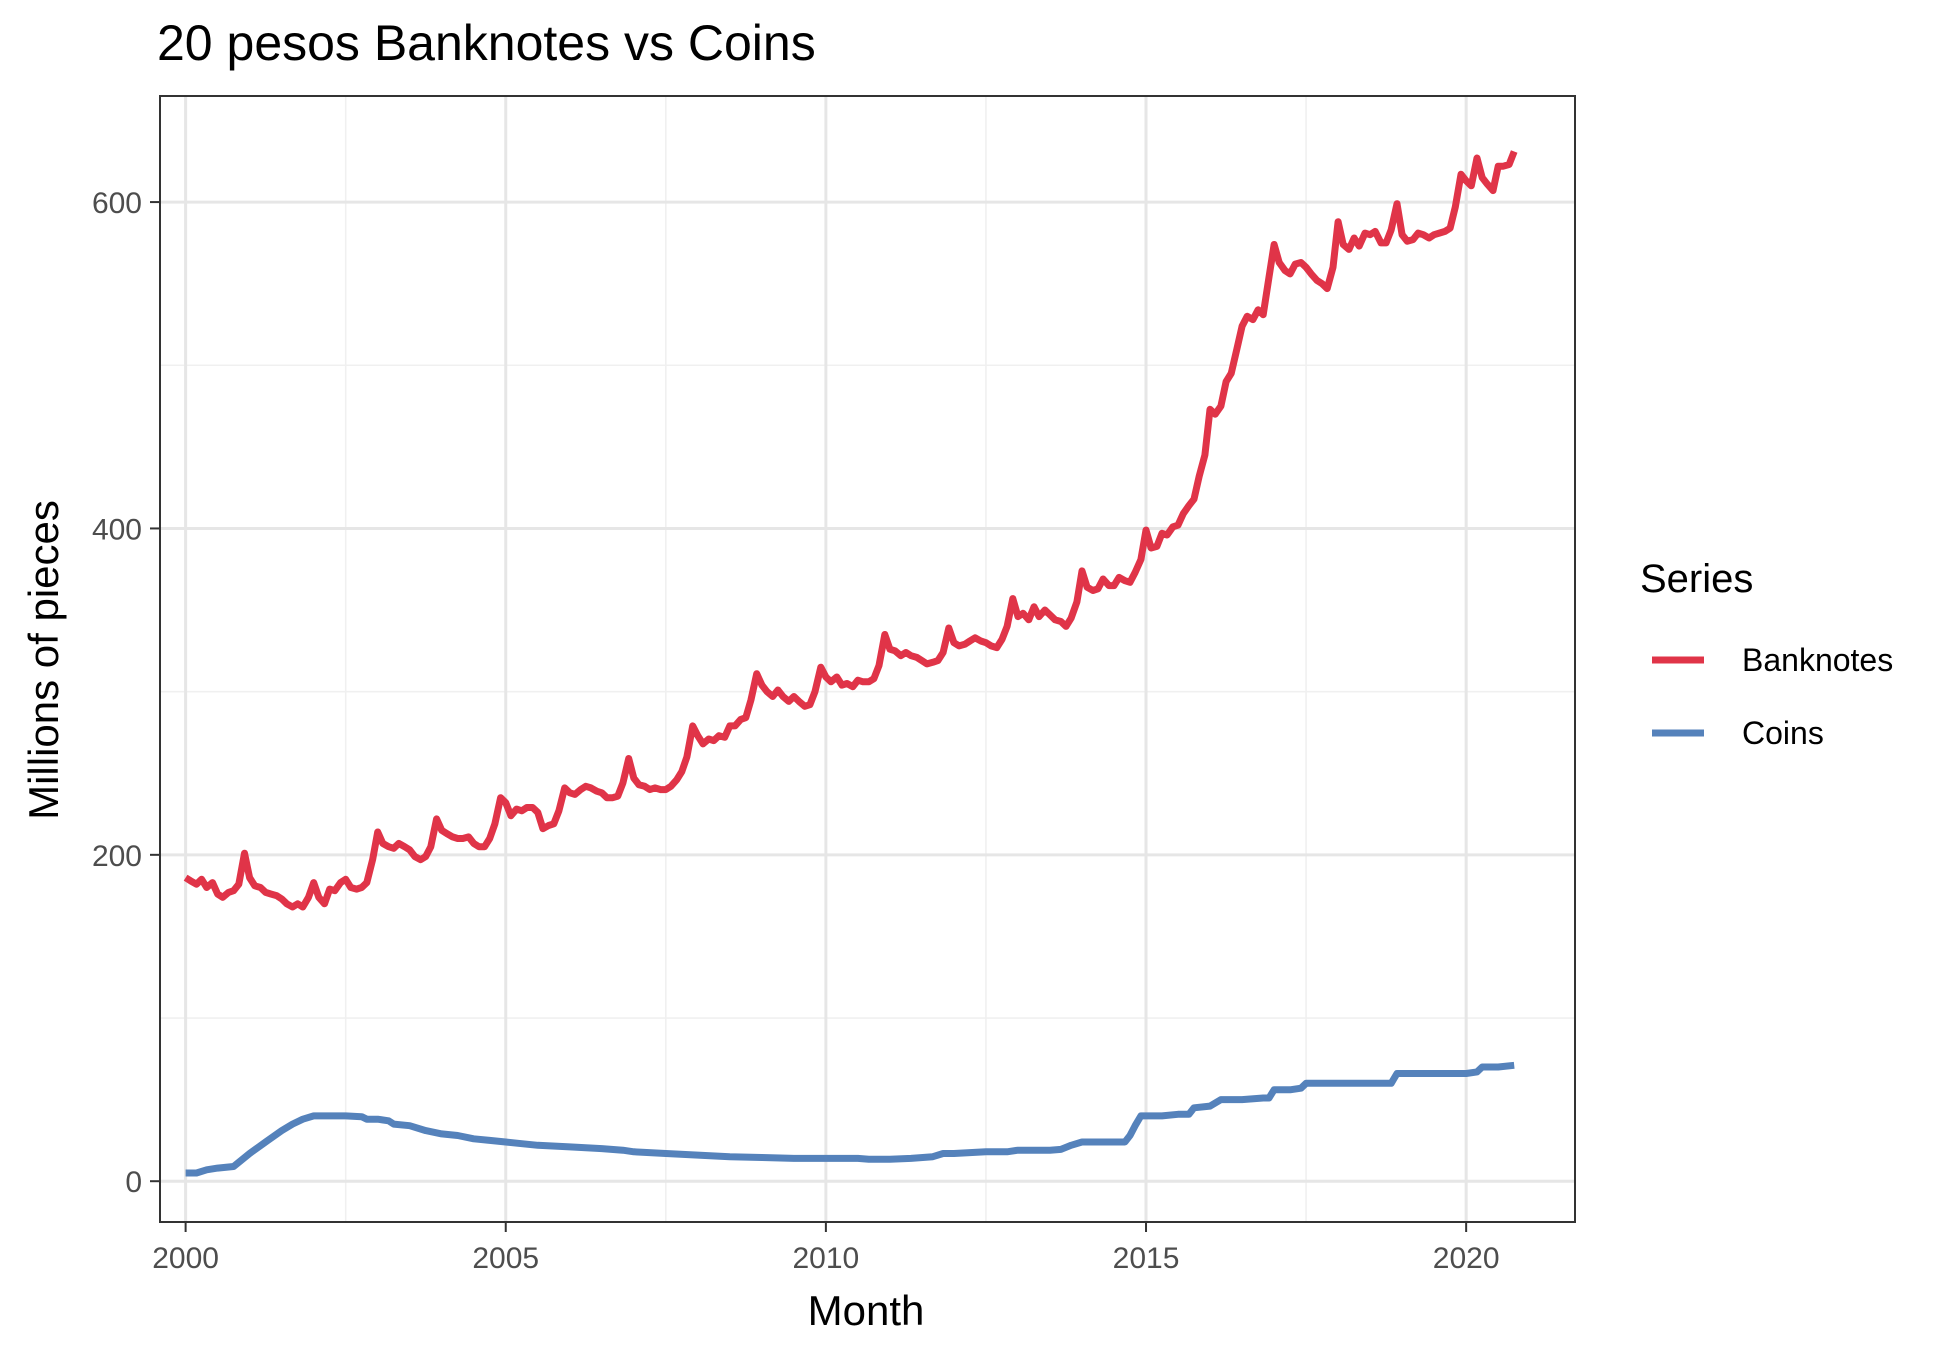 The width and height of the screenshot is (1950, 1349). Describe the element at coordinates (117, 856) in the screenshot. I see `y-tick-label: 200` at that location.